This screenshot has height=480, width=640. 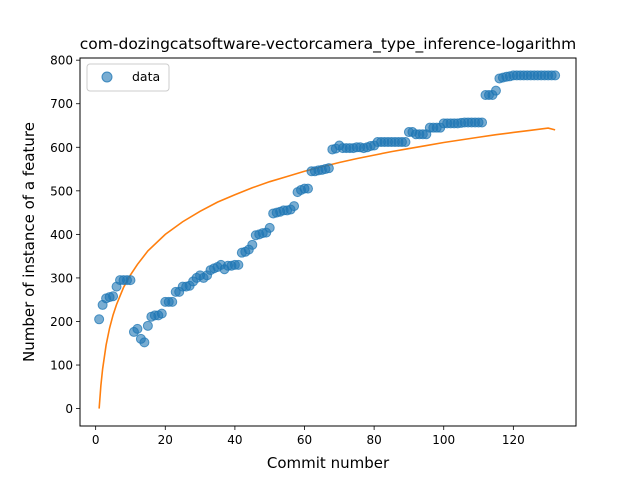 I want to click on x-tick-label: 20, so click(x=165, y=440).